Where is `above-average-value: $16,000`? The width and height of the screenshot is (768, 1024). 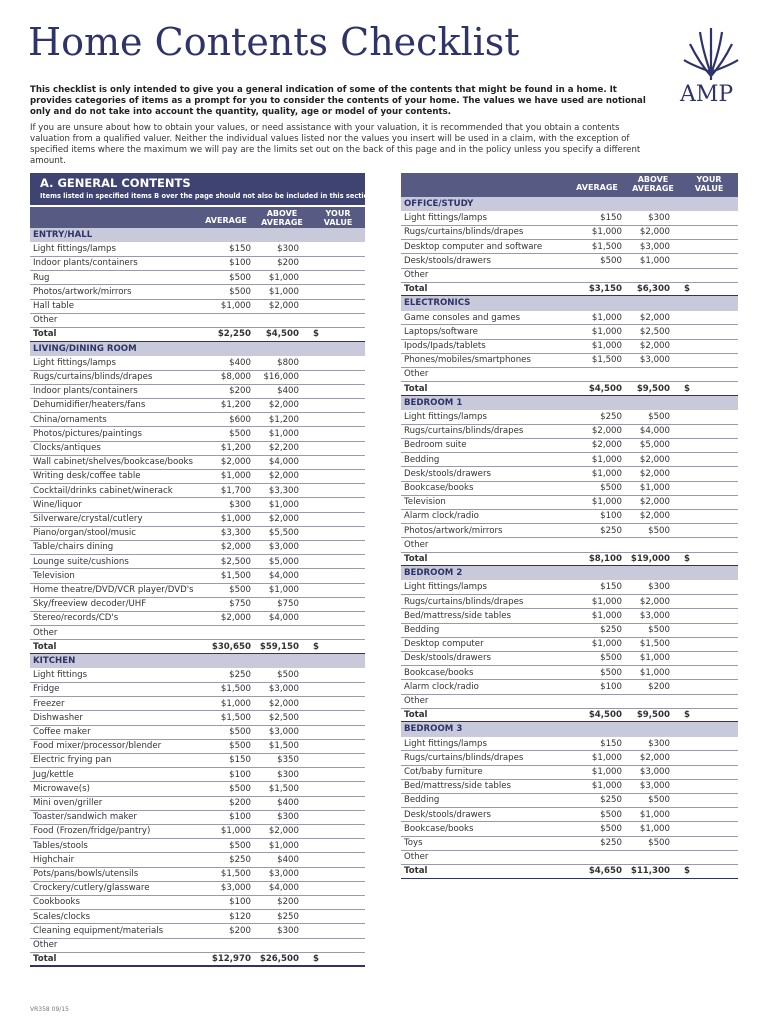
above-average-value: $16,000 is located at coordinates (281, 377).